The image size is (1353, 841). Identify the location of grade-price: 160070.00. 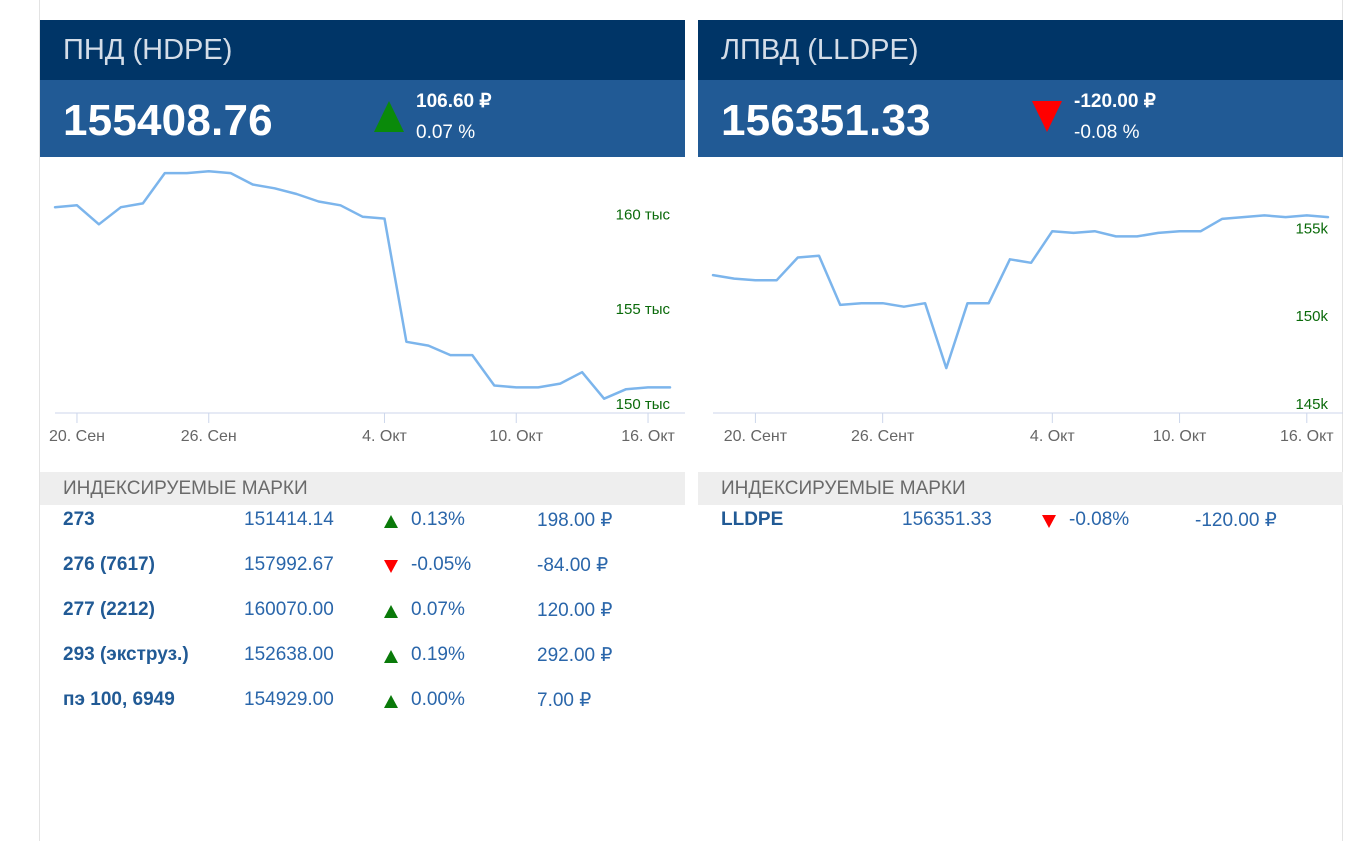
(289, 609).